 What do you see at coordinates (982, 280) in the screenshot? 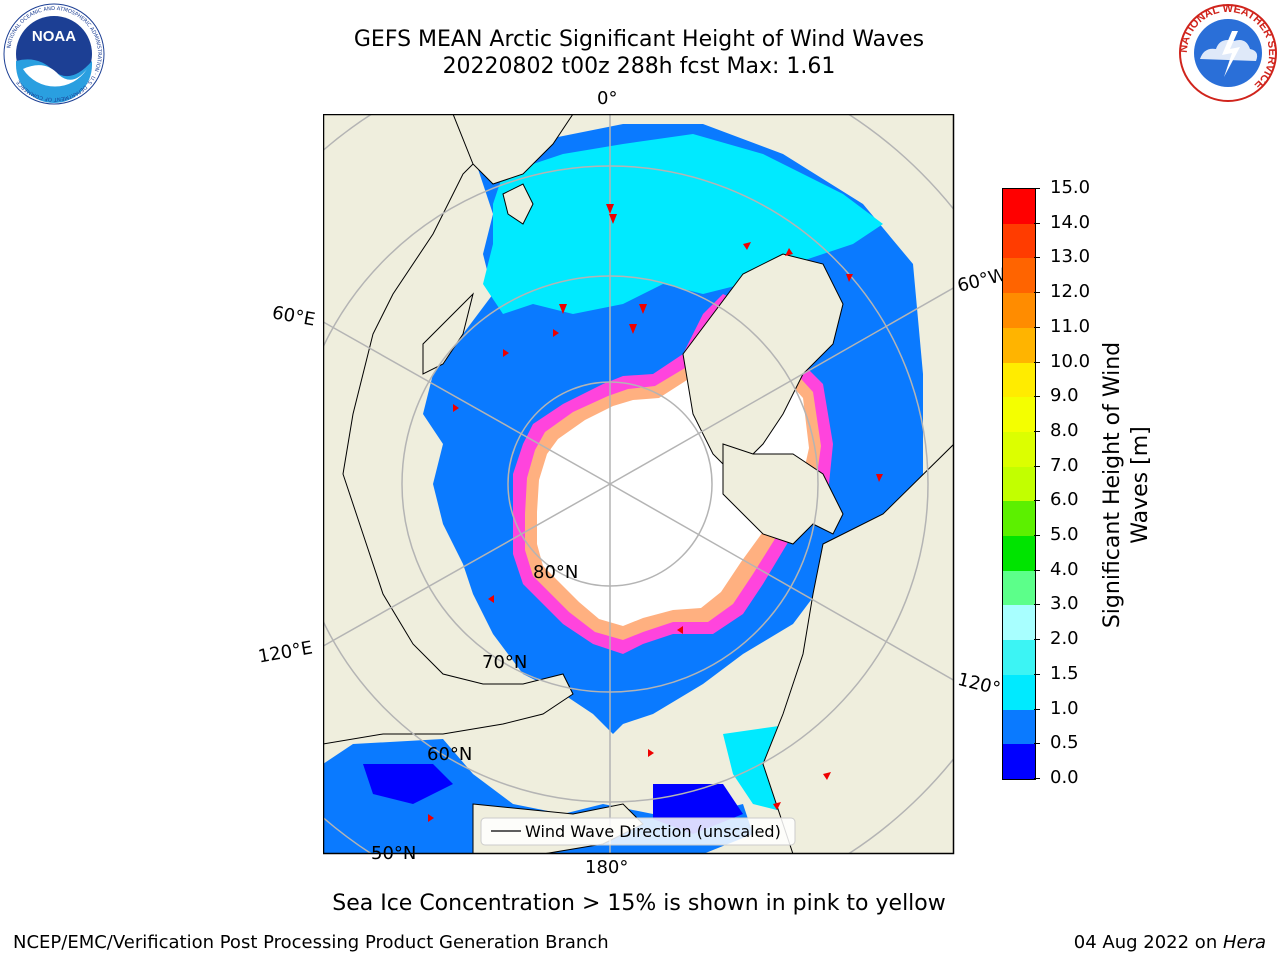
I see `lon-label-60w: 60°W` at bounding box center [982, 280].